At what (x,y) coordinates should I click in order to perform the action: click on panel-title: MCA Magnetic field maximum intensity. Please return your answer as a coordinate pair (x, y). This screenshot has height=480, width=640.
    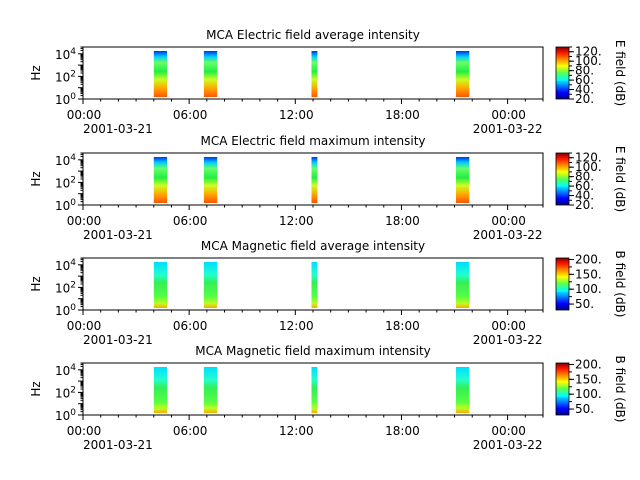
    Looking at the image, I should click on (313, 351).